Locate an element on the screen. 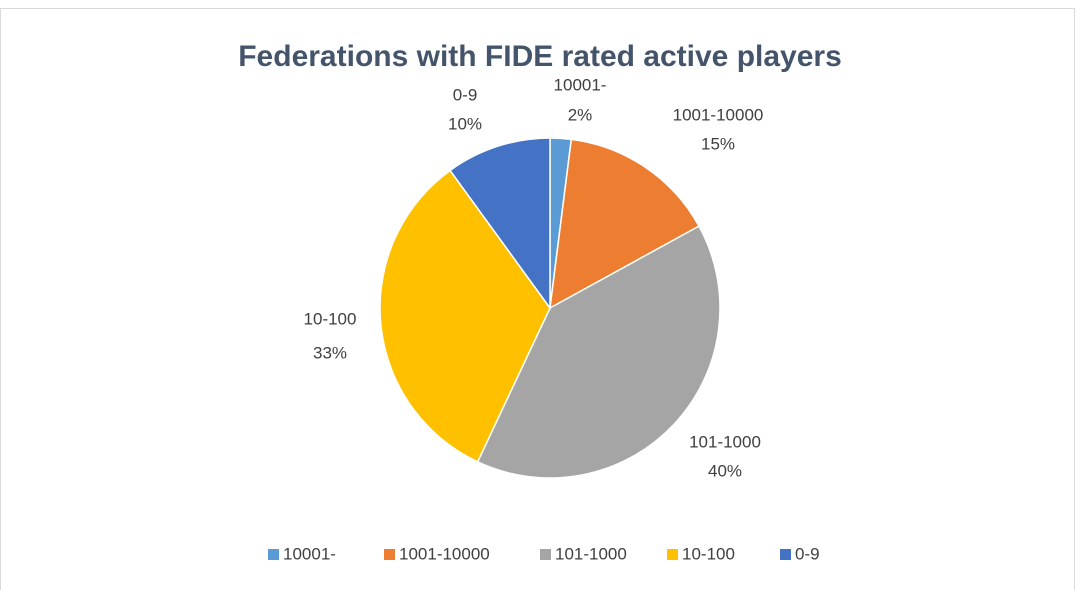 The height and width of the screenshot is (590, 1080). slice-value-label: 15% is located at coordinates (718, 143).